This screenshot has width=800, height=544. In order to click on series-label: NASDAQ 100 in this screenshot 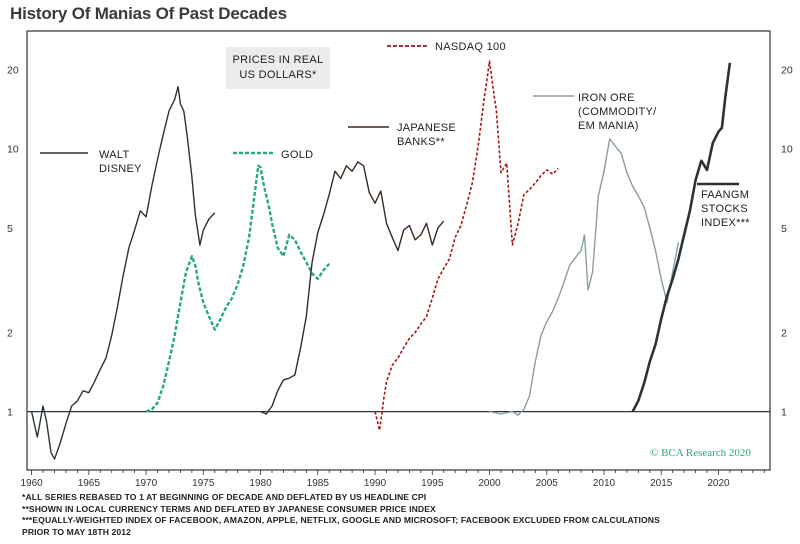, I will do `click(470, 47)`.